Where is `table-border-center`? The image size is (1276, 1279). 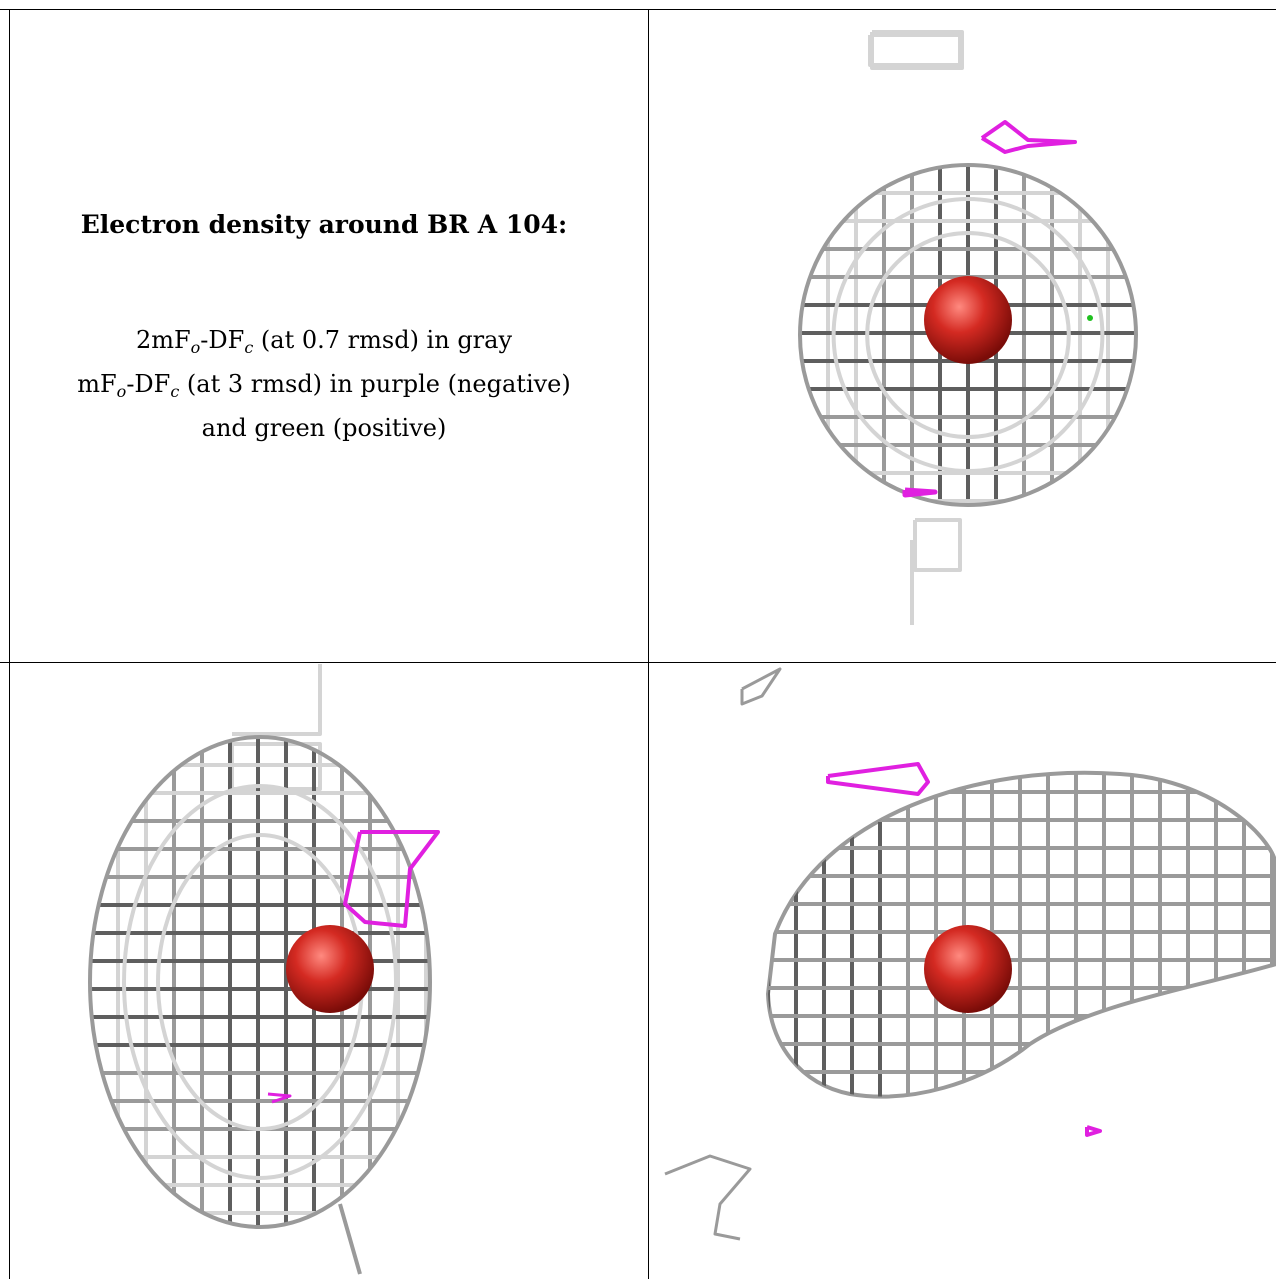
table-border-center is located at coordinates (648, 644).